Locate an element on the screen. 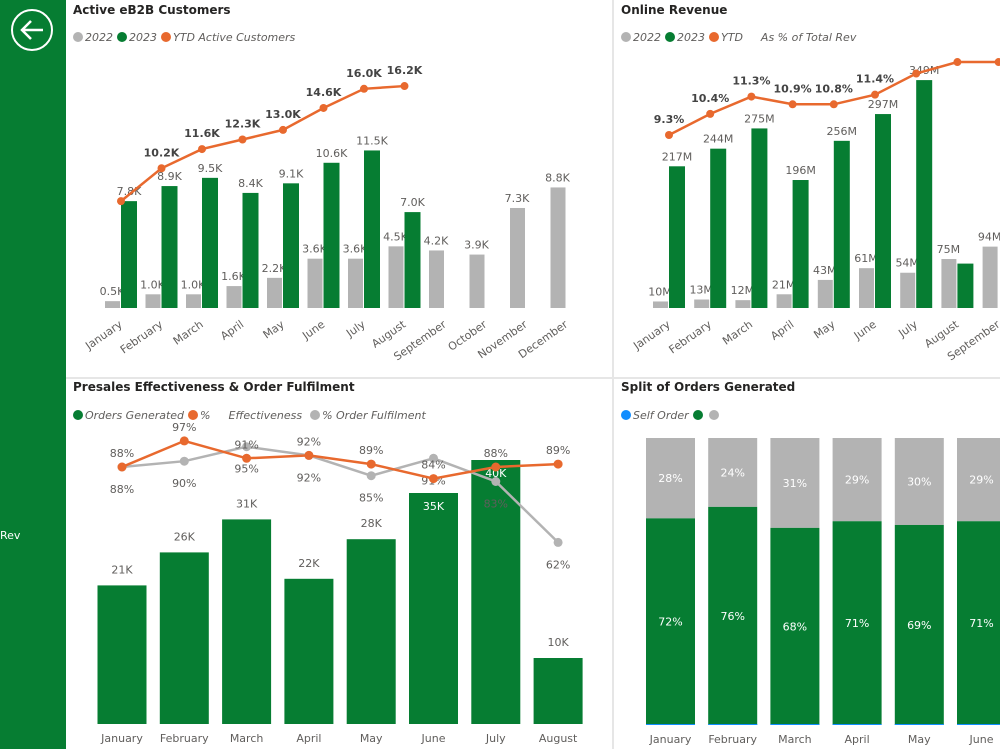 This screenshot has height=749, width=1000. sidebar: Rev is located at coordinates (33, 374).